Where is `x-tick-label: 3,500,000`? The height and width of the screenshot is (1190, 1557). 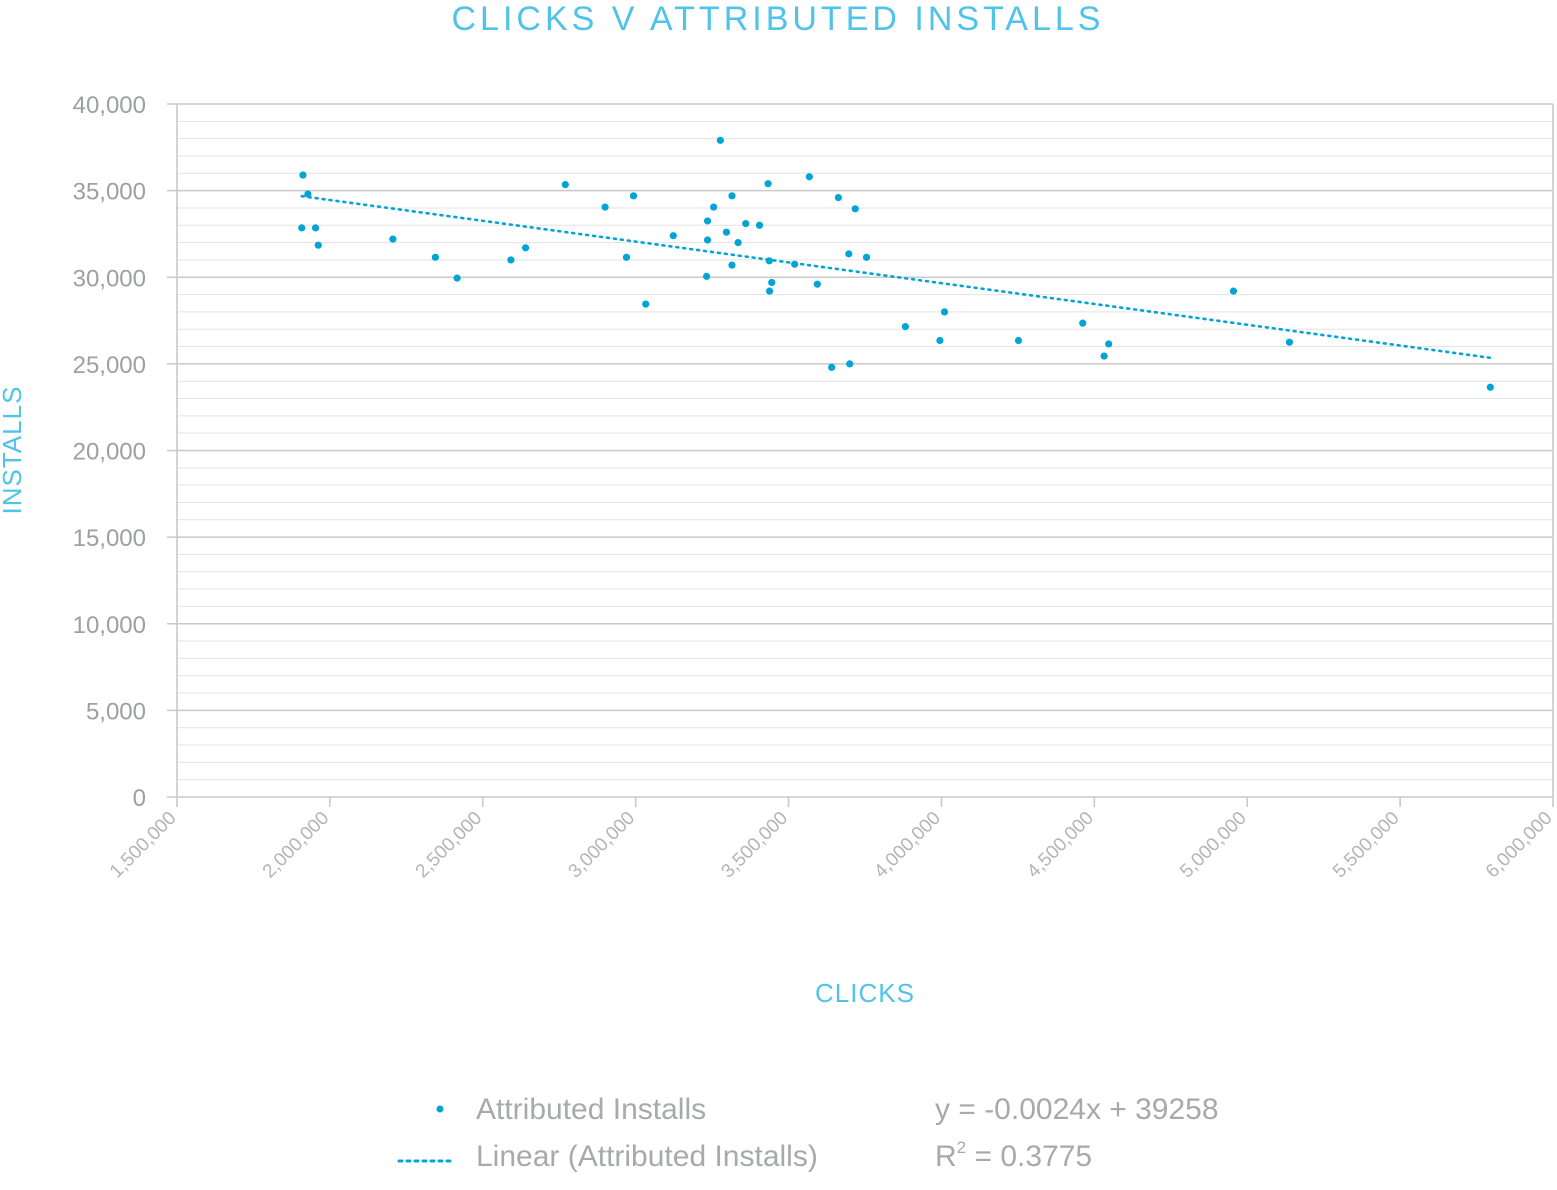
x-tick-label: 3,500,000 is located at coordinates (754, 845).